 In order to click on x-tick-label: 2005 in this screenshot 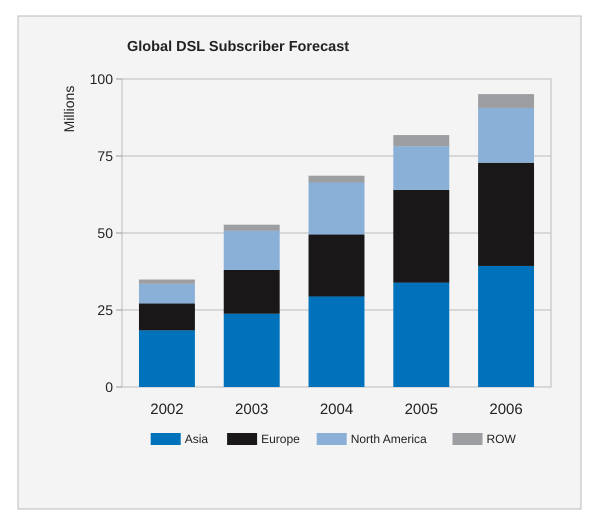, I will do `click(421, 409)`.